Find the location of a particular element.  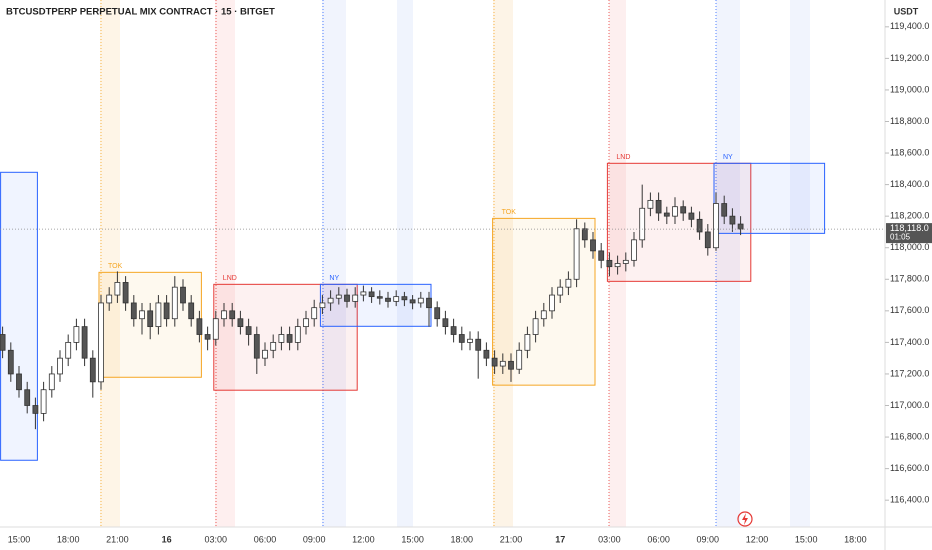

x-tick-label: 17 is located at coordinates (560, 539).